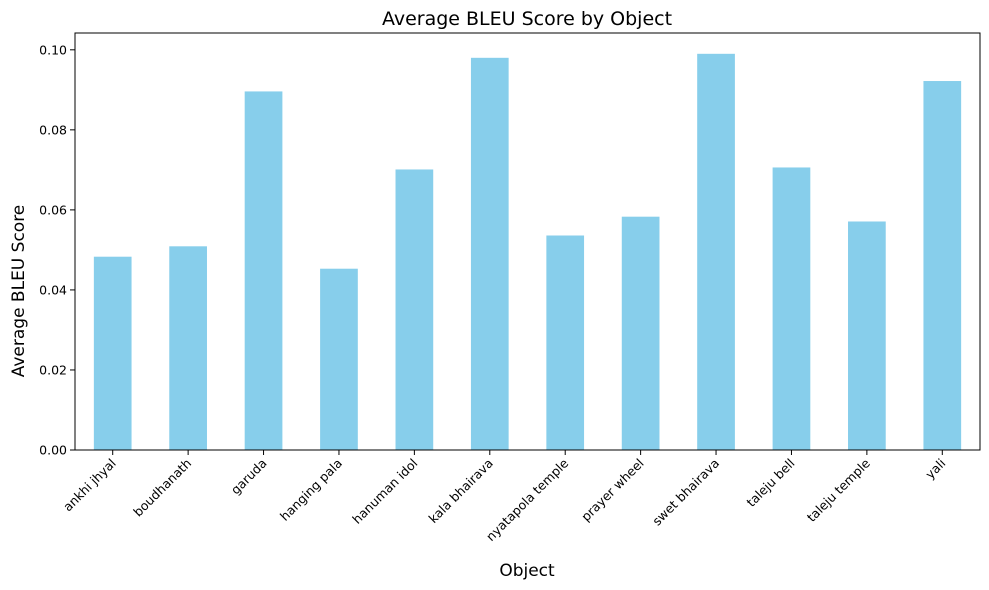 This screenshot has height=590, width=989. What do you see at coordinates (384, 491) in the screenshot?
I see `x-tick-label: hanuman idol` at bounding box center [384, 491].